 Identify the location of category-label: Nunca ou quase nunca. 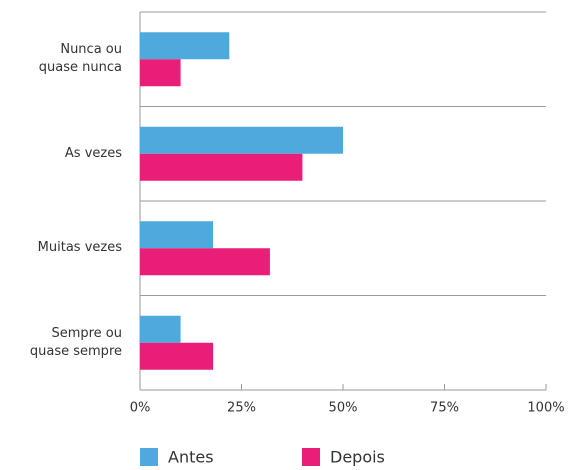
(80, 59).